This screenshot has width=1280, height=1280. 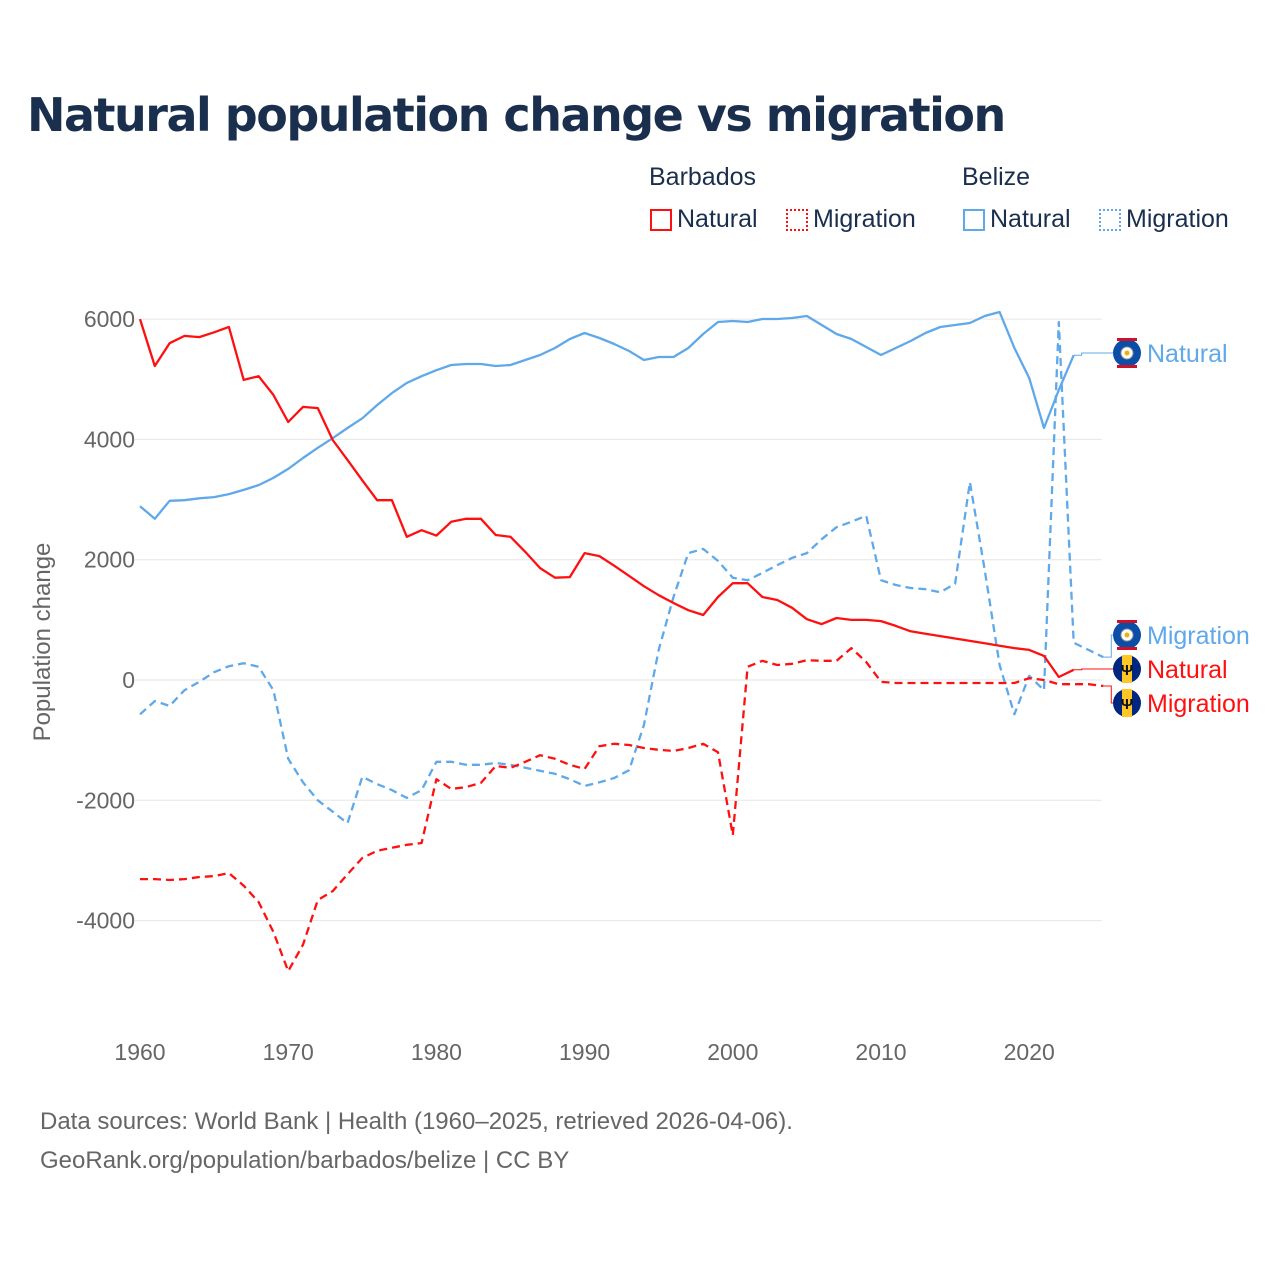 I want to click on x-tick-label: 2020, so click(x=1029, y=1052).